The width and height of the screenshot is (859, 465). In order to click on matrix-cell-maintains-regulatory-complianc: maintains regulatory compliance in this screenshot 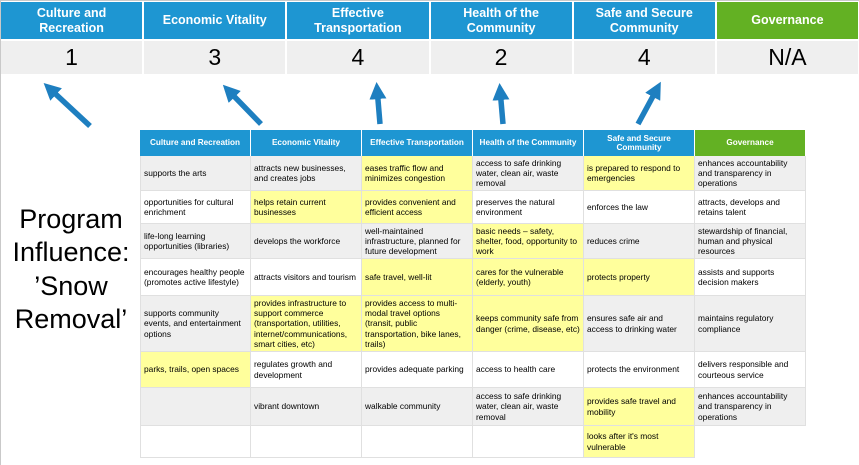, I will do `click(750, 324)`.